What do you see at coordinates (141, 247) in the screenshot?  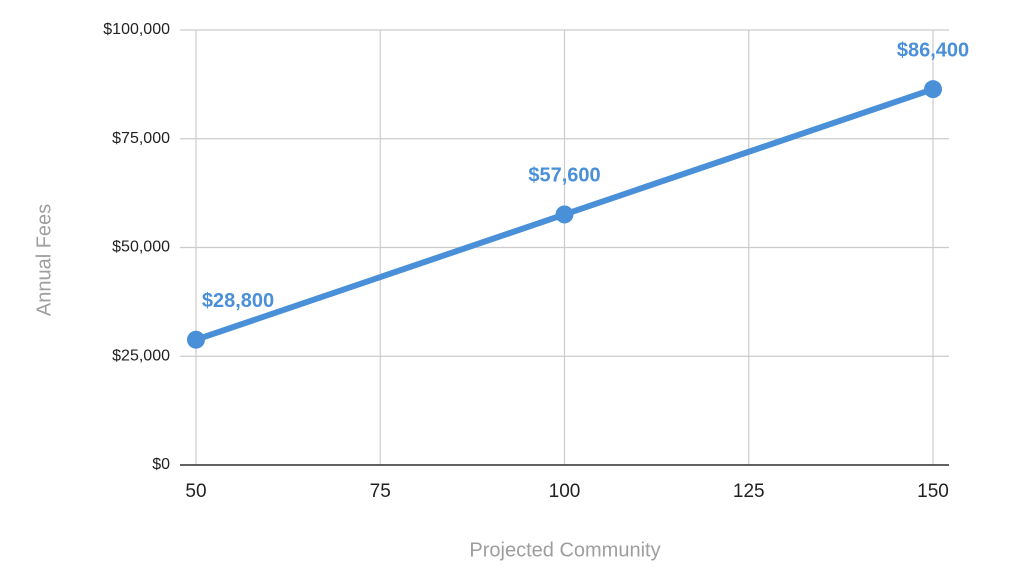 I see `y-tick-label: $50,000` at bounding box center [141, 247].